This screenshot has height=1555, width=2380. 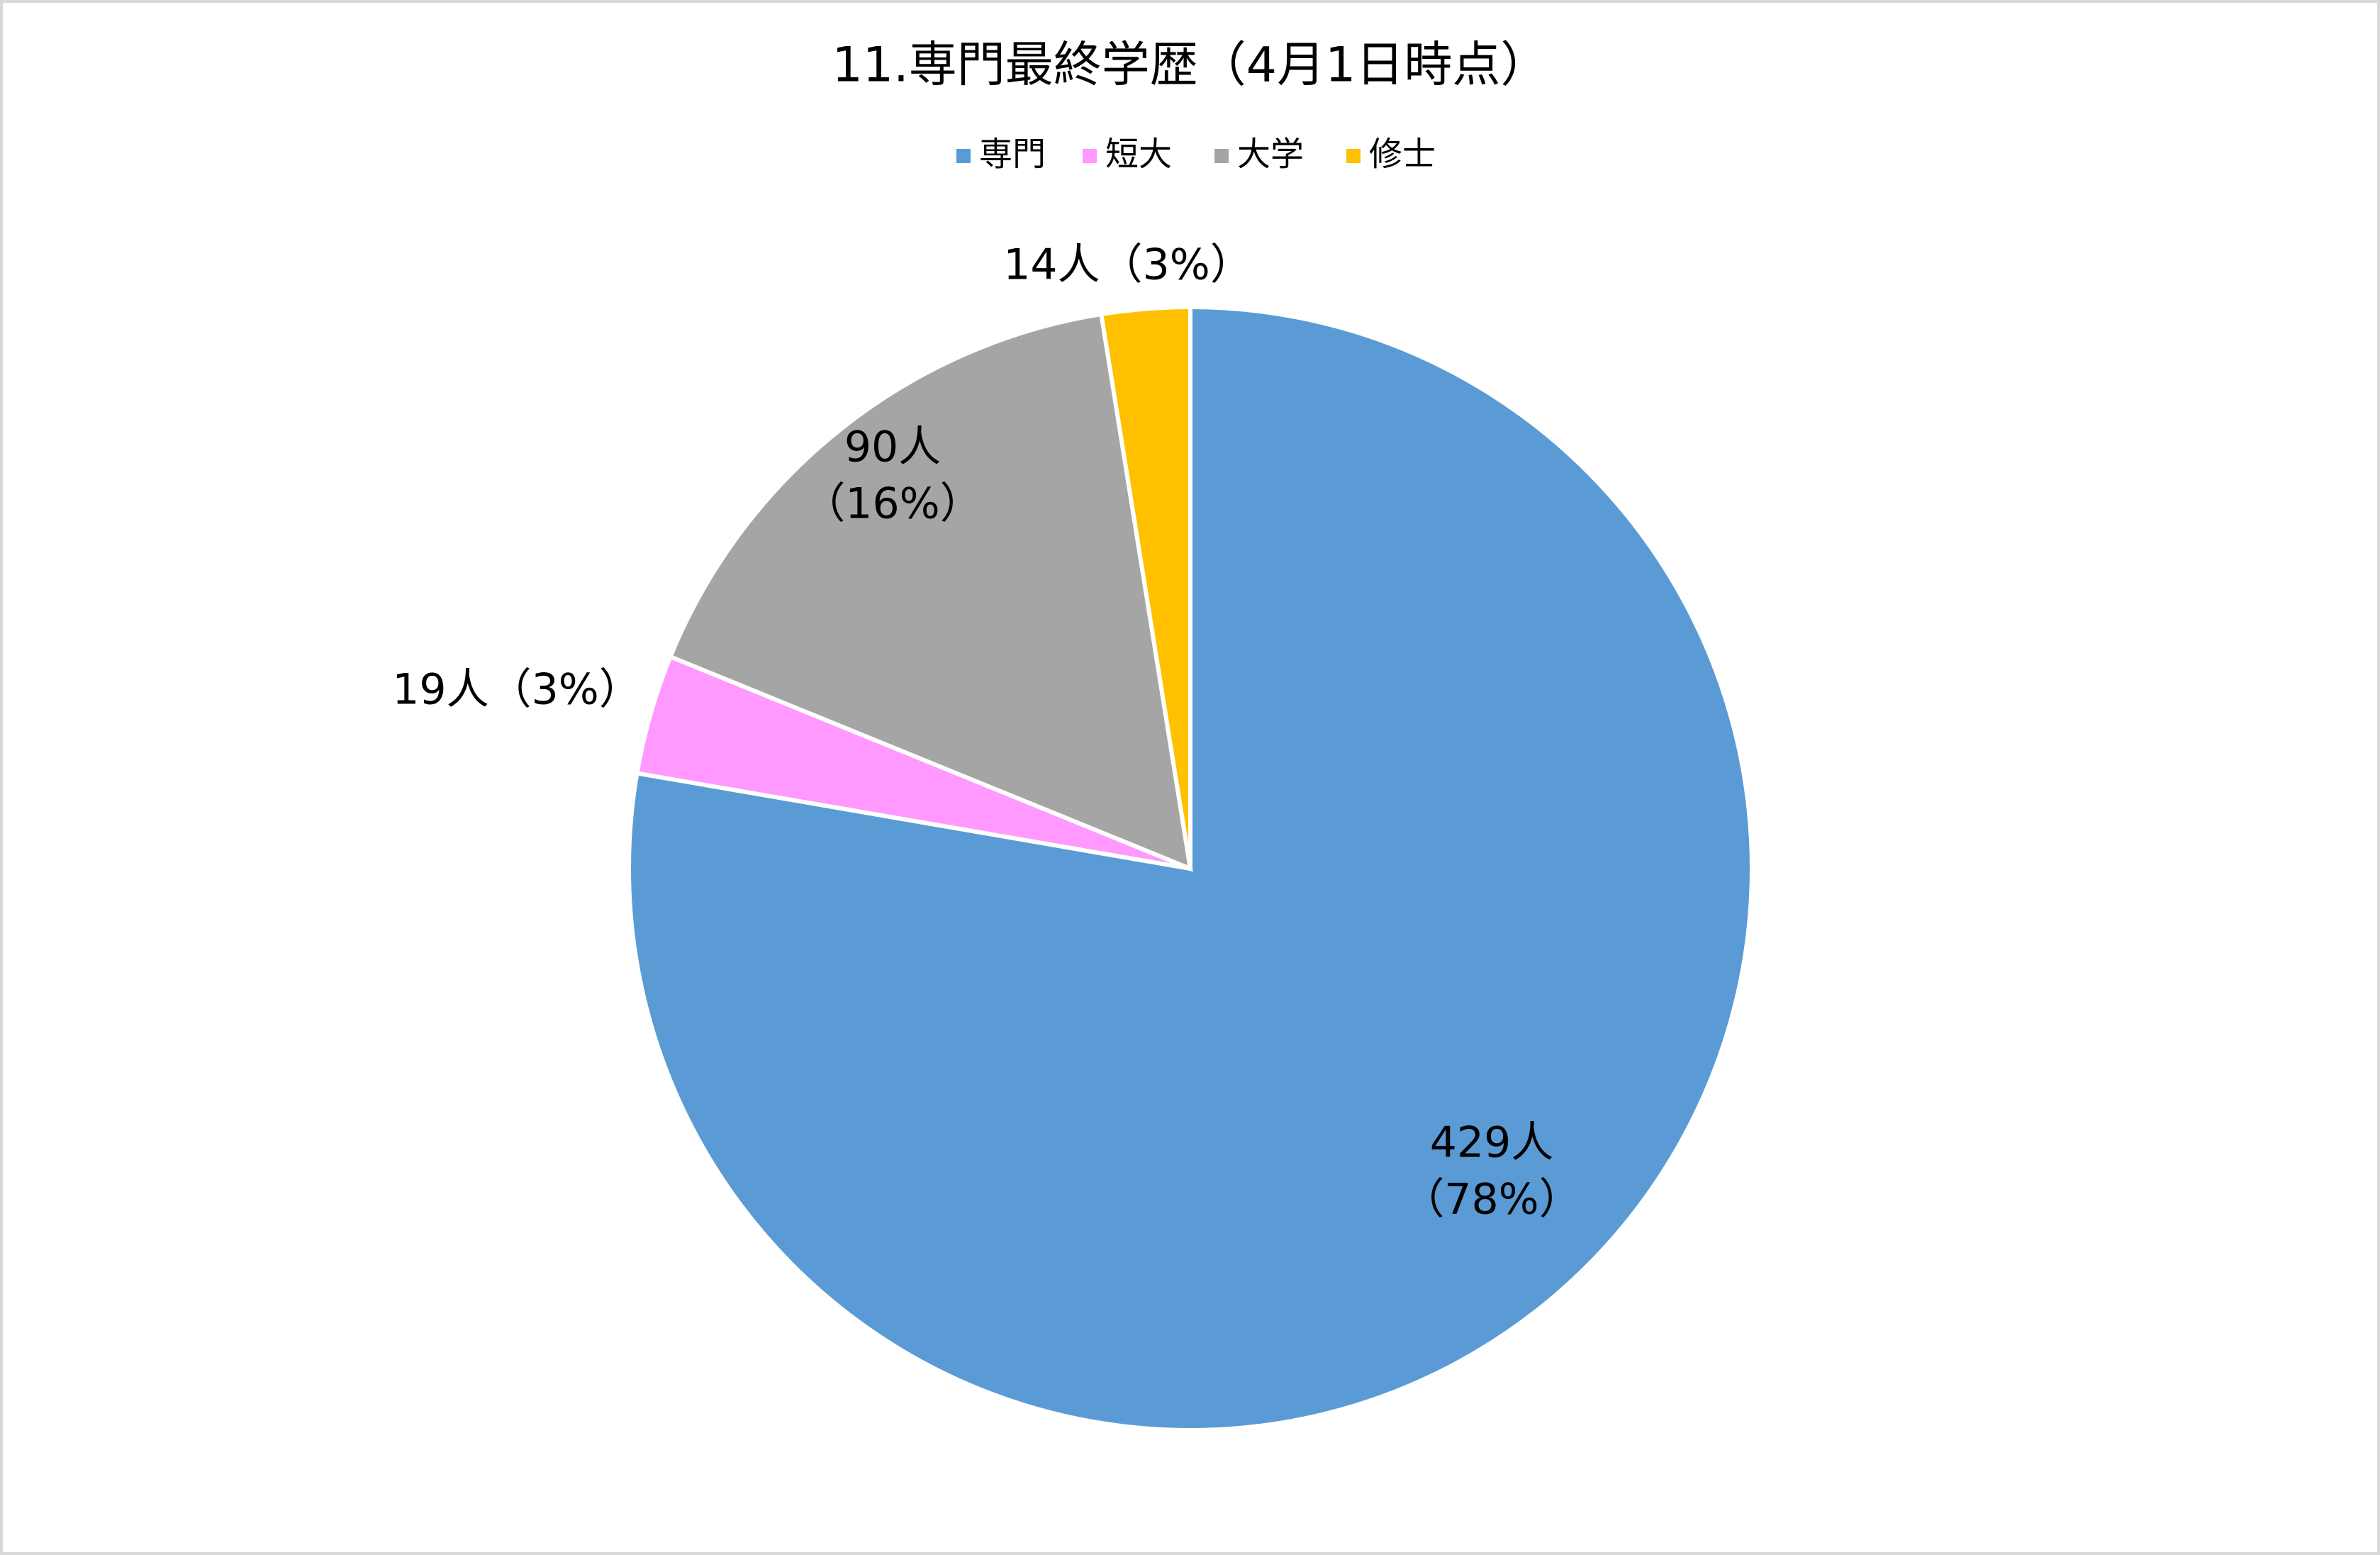 What do you see at coordinates (1270, 154) in the screenshot?
I see `legend-label: 大学` at bounding box center [1270, 154].